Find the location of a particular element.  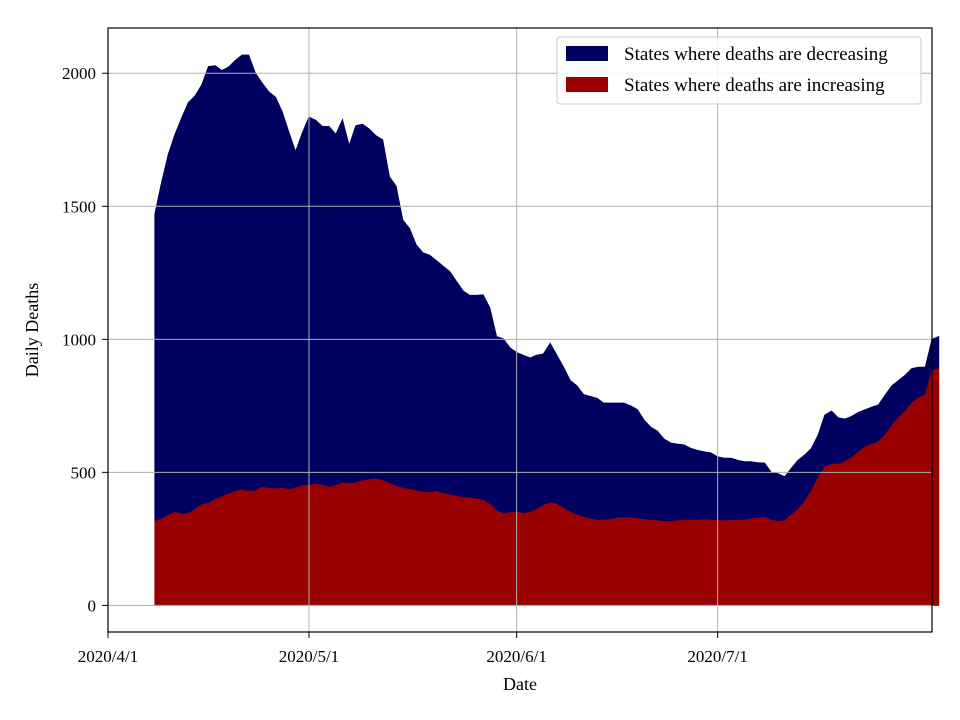

y-tick-label: 500 is located at coordinates (84, 472).